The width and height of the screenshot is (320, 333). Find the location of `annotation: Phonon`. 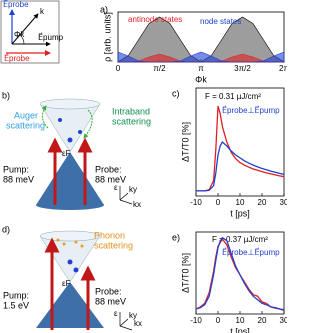

annotation: Phonon is located at coordinates (109, 235).